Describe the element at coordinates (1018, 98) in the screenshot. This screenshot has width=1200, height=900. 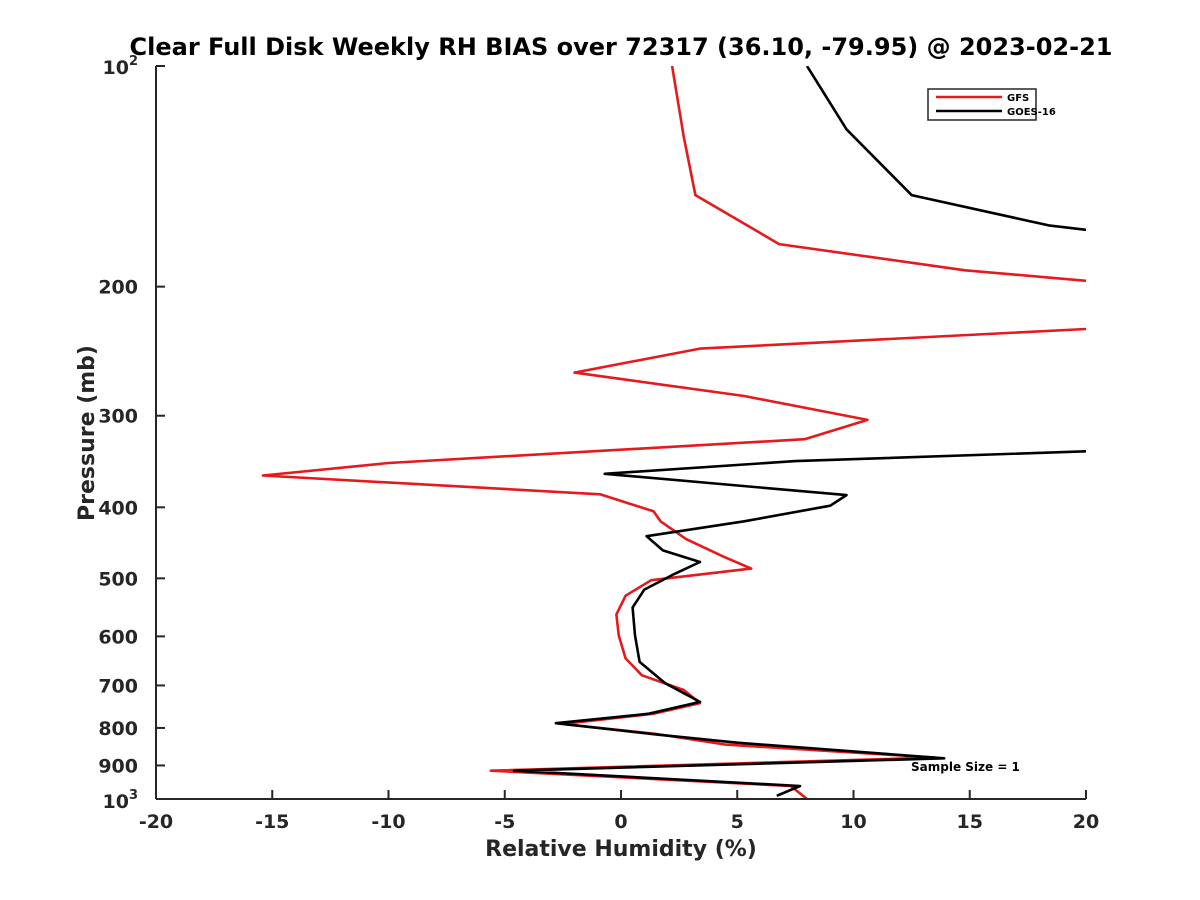
I see `legend-label-gfs: GFS` at that location.